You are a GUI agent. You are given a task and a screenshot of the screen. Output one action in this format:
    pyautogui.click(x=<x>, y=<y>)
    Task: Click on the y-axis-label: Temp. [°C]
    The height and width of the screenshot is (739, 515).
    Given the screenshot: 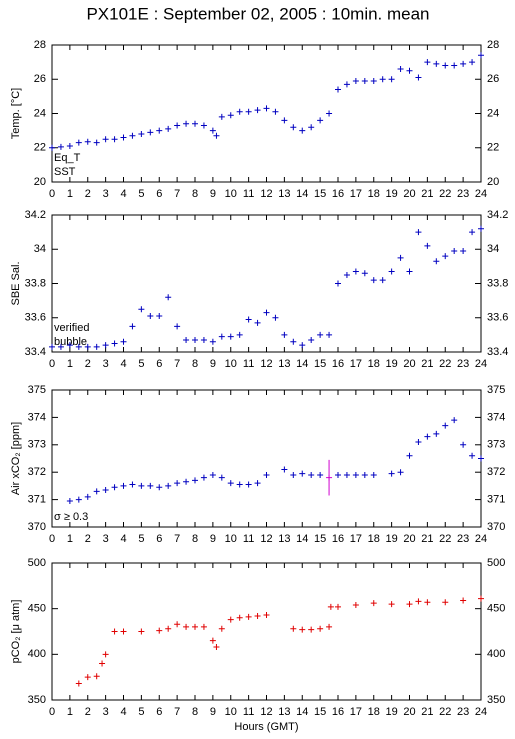 What is the action you would take?
    pyautogui.click(x=16, y=113)
    